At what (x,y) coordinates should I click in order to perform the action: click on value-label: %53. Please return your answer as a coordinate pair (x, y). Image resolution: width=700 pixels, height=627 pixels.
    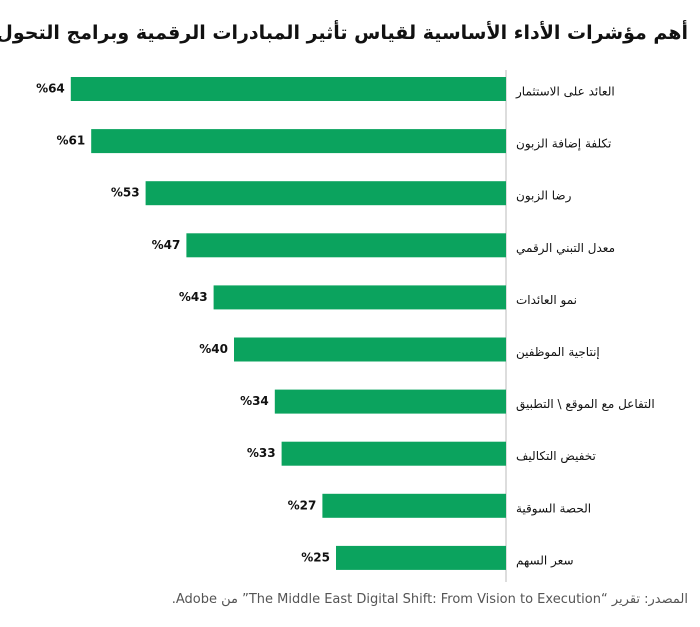
    Looking at the image, I should click on (125, 193).